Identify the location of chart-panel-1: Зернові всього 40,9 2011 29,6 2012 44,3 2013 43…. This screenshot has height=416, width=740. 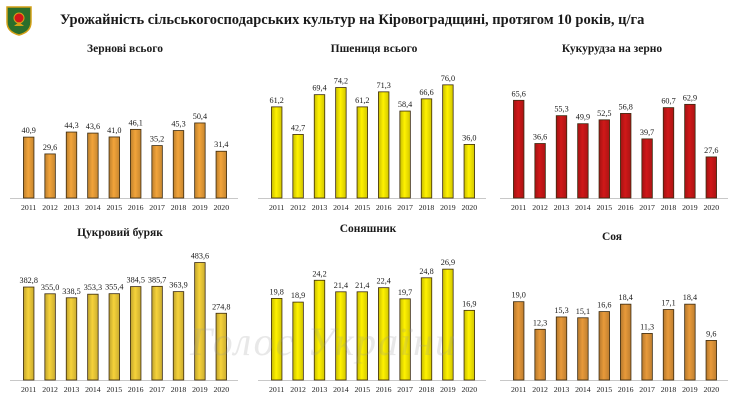
(124, 127).